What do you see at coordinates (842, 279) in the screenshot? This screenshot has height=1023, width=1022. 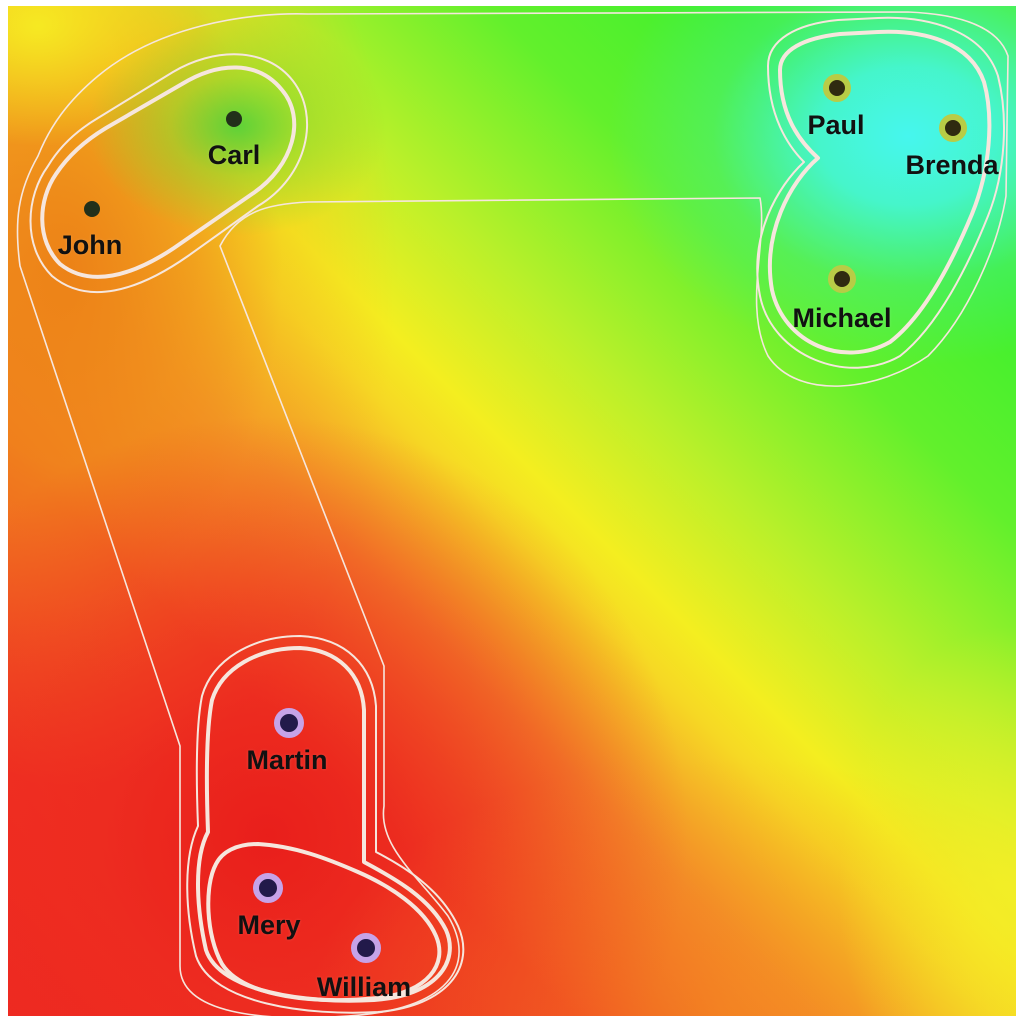 I see `node-michael-dot` at bounding box center [842, 279].